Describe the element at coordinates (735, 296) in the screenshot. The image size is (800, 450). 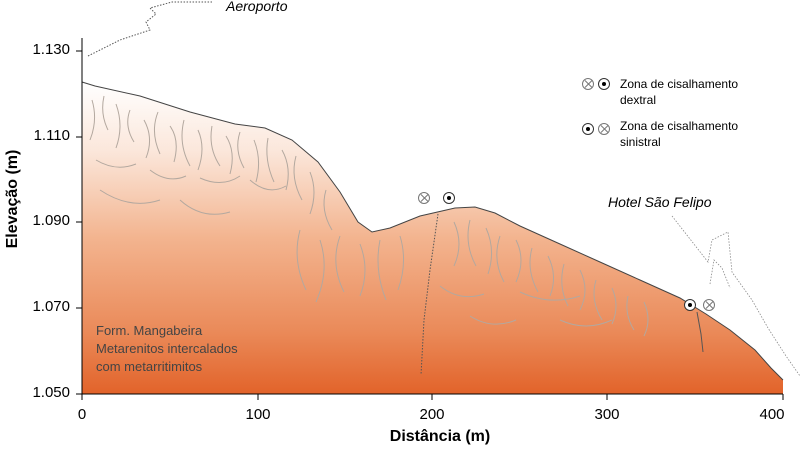
I see `hotel-road-line` at that location.